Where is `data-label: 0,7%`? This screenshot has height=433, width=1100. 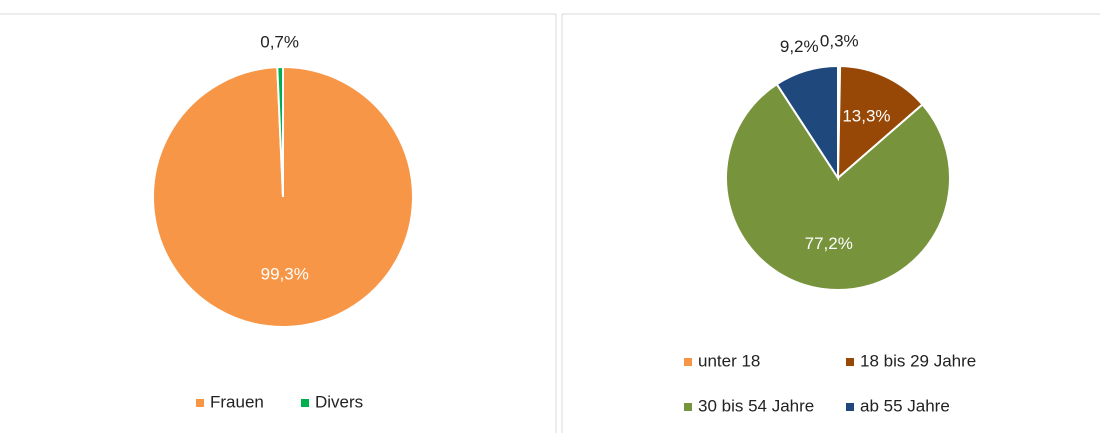
data-label: 0,7% is located at coordinates (279, 42).